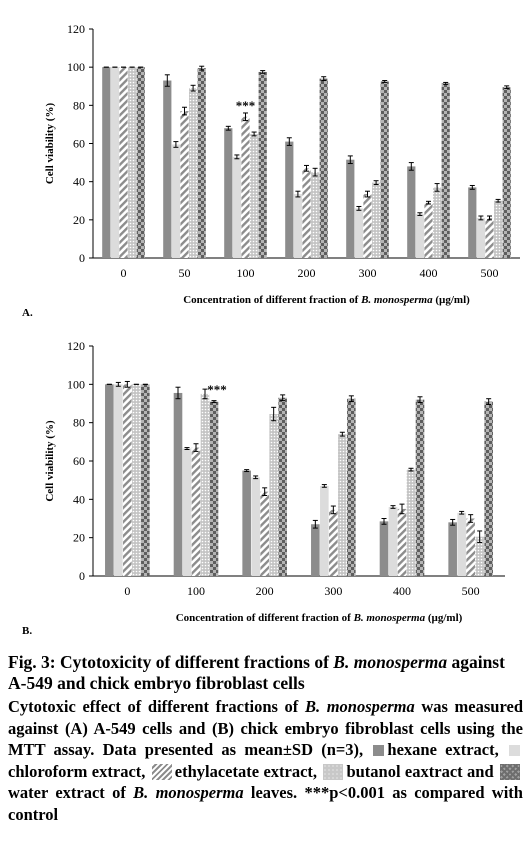 This screenshot has height=845, width=532. I want to click on chloroform-swatch, so click(514, 750).